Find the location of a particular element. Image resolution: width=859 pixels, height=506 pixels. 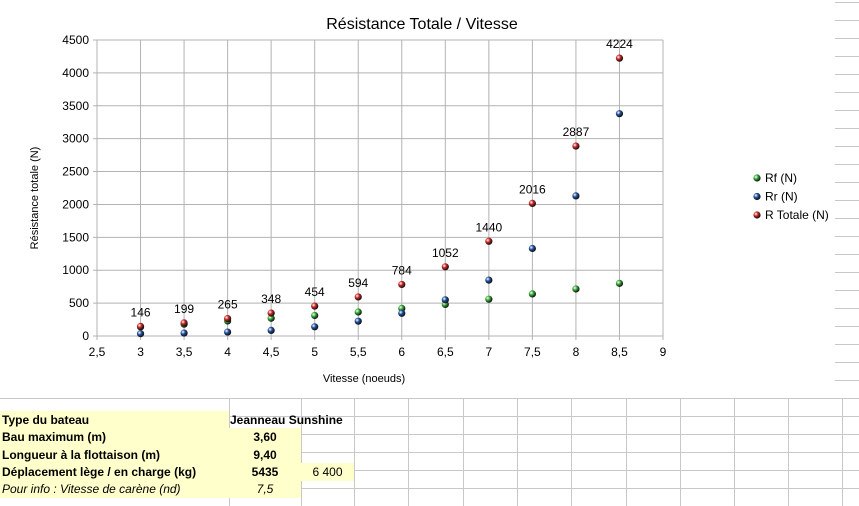

table-row-value: 7,5 is located at coordinates (265, 489).